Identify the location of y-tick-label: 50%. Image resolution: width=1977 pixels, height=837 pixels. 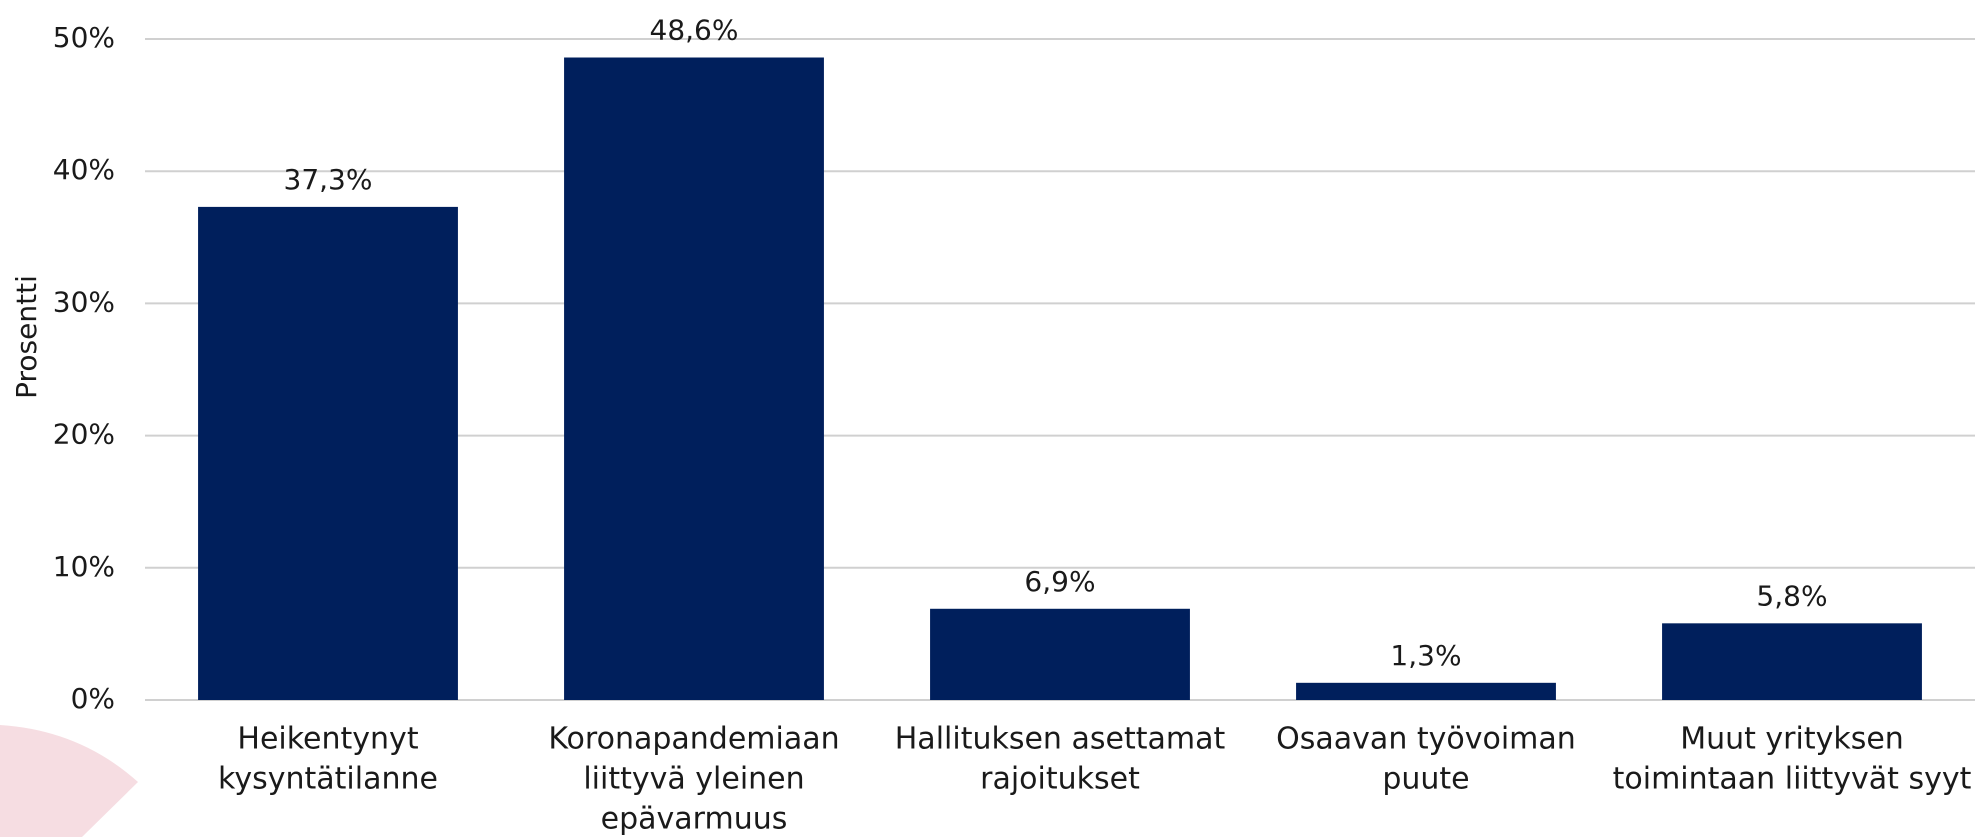
(84, 37).